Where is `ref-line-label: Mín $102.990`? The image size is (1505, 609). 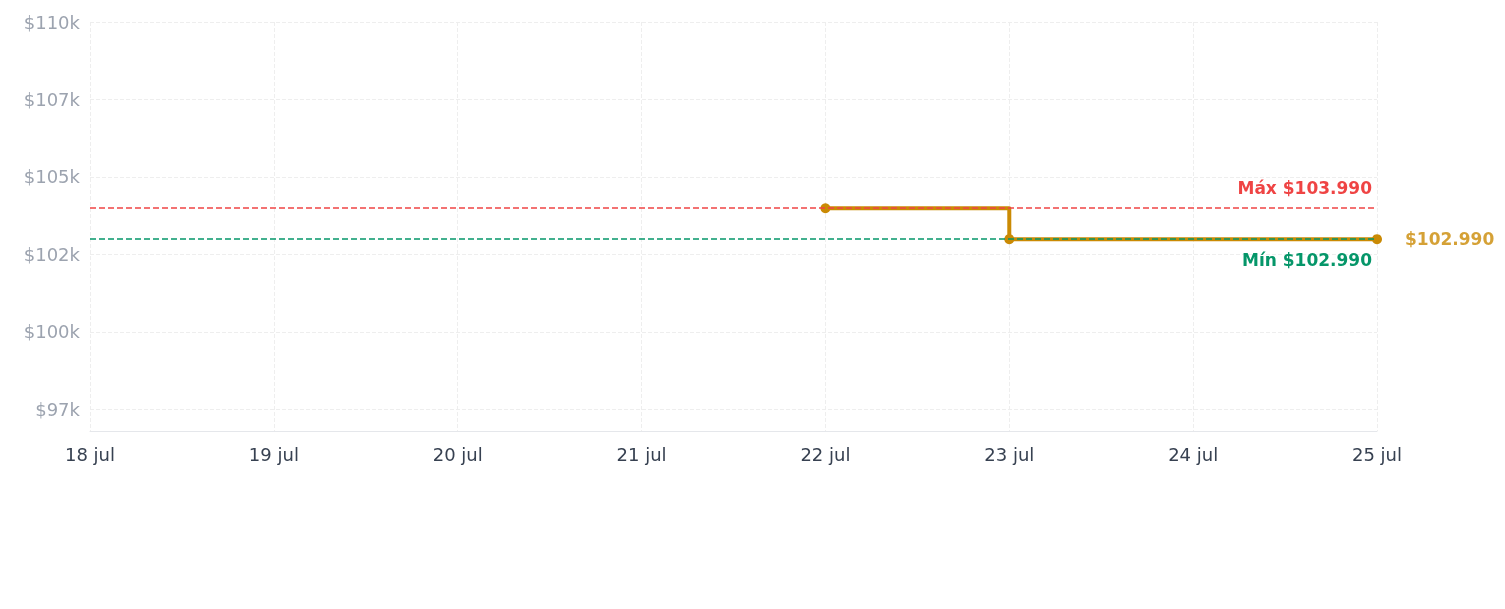 ref-line-label: Mín $102.990 is located at coordinates (1307, 259).